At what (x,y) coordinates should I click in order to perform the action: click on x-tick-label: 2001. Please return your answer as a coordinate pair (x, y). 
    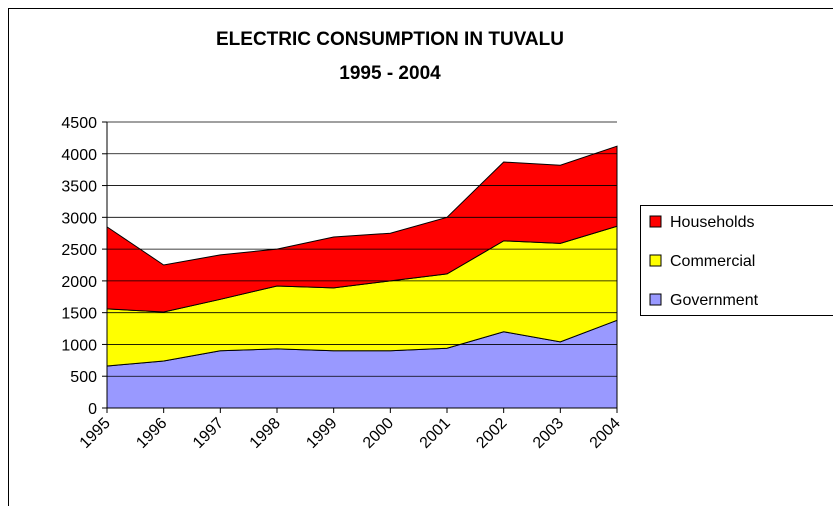
    Looking at the image, I should click on (435, 433).